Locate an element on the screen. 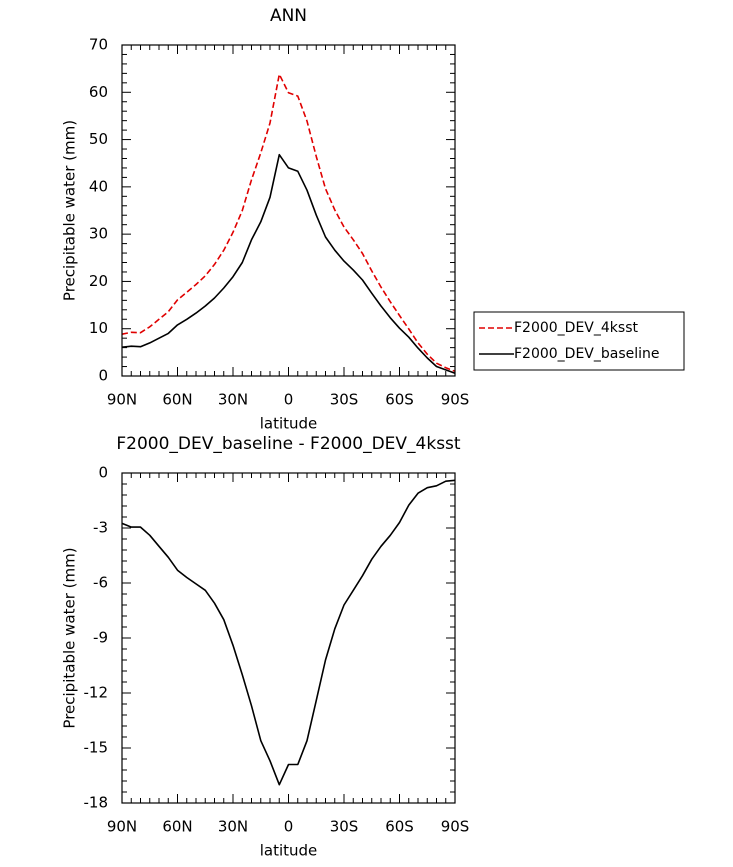 Image resolution: width=733 pixels, height=867 pixels. y-tick-label: -3 is located at coordinates (100, 528).